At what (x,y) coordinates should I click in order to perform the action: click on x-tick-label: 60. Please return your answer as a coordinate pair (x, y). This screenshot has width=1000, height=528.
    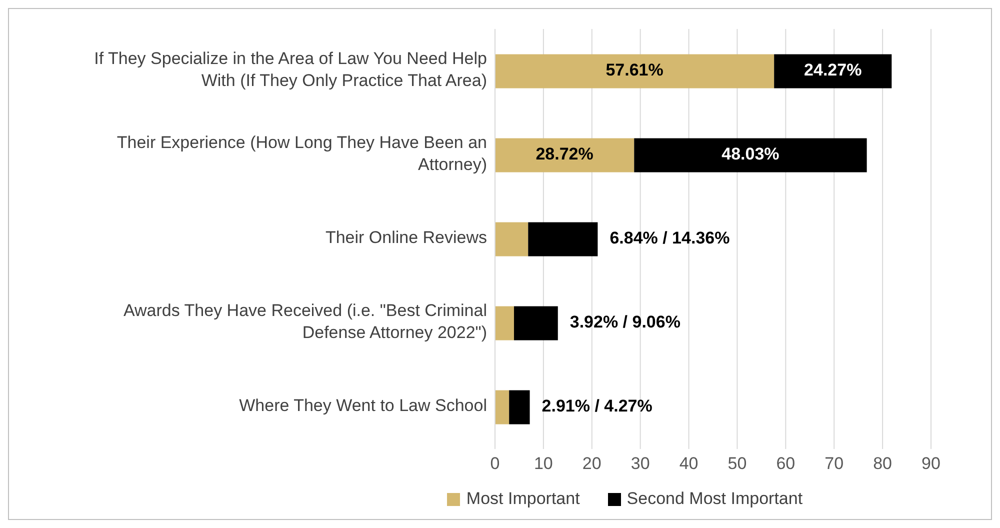
    Looking at the image, I should click on (786, 464).